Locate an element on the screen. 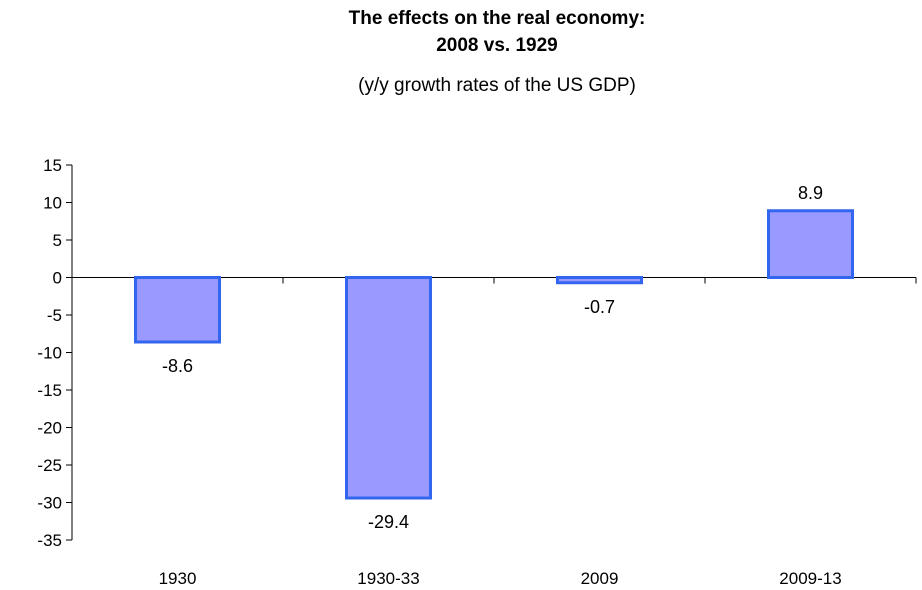  chart-title-line2: 2008 vs. 1929 is located at coordinates (497, 45).